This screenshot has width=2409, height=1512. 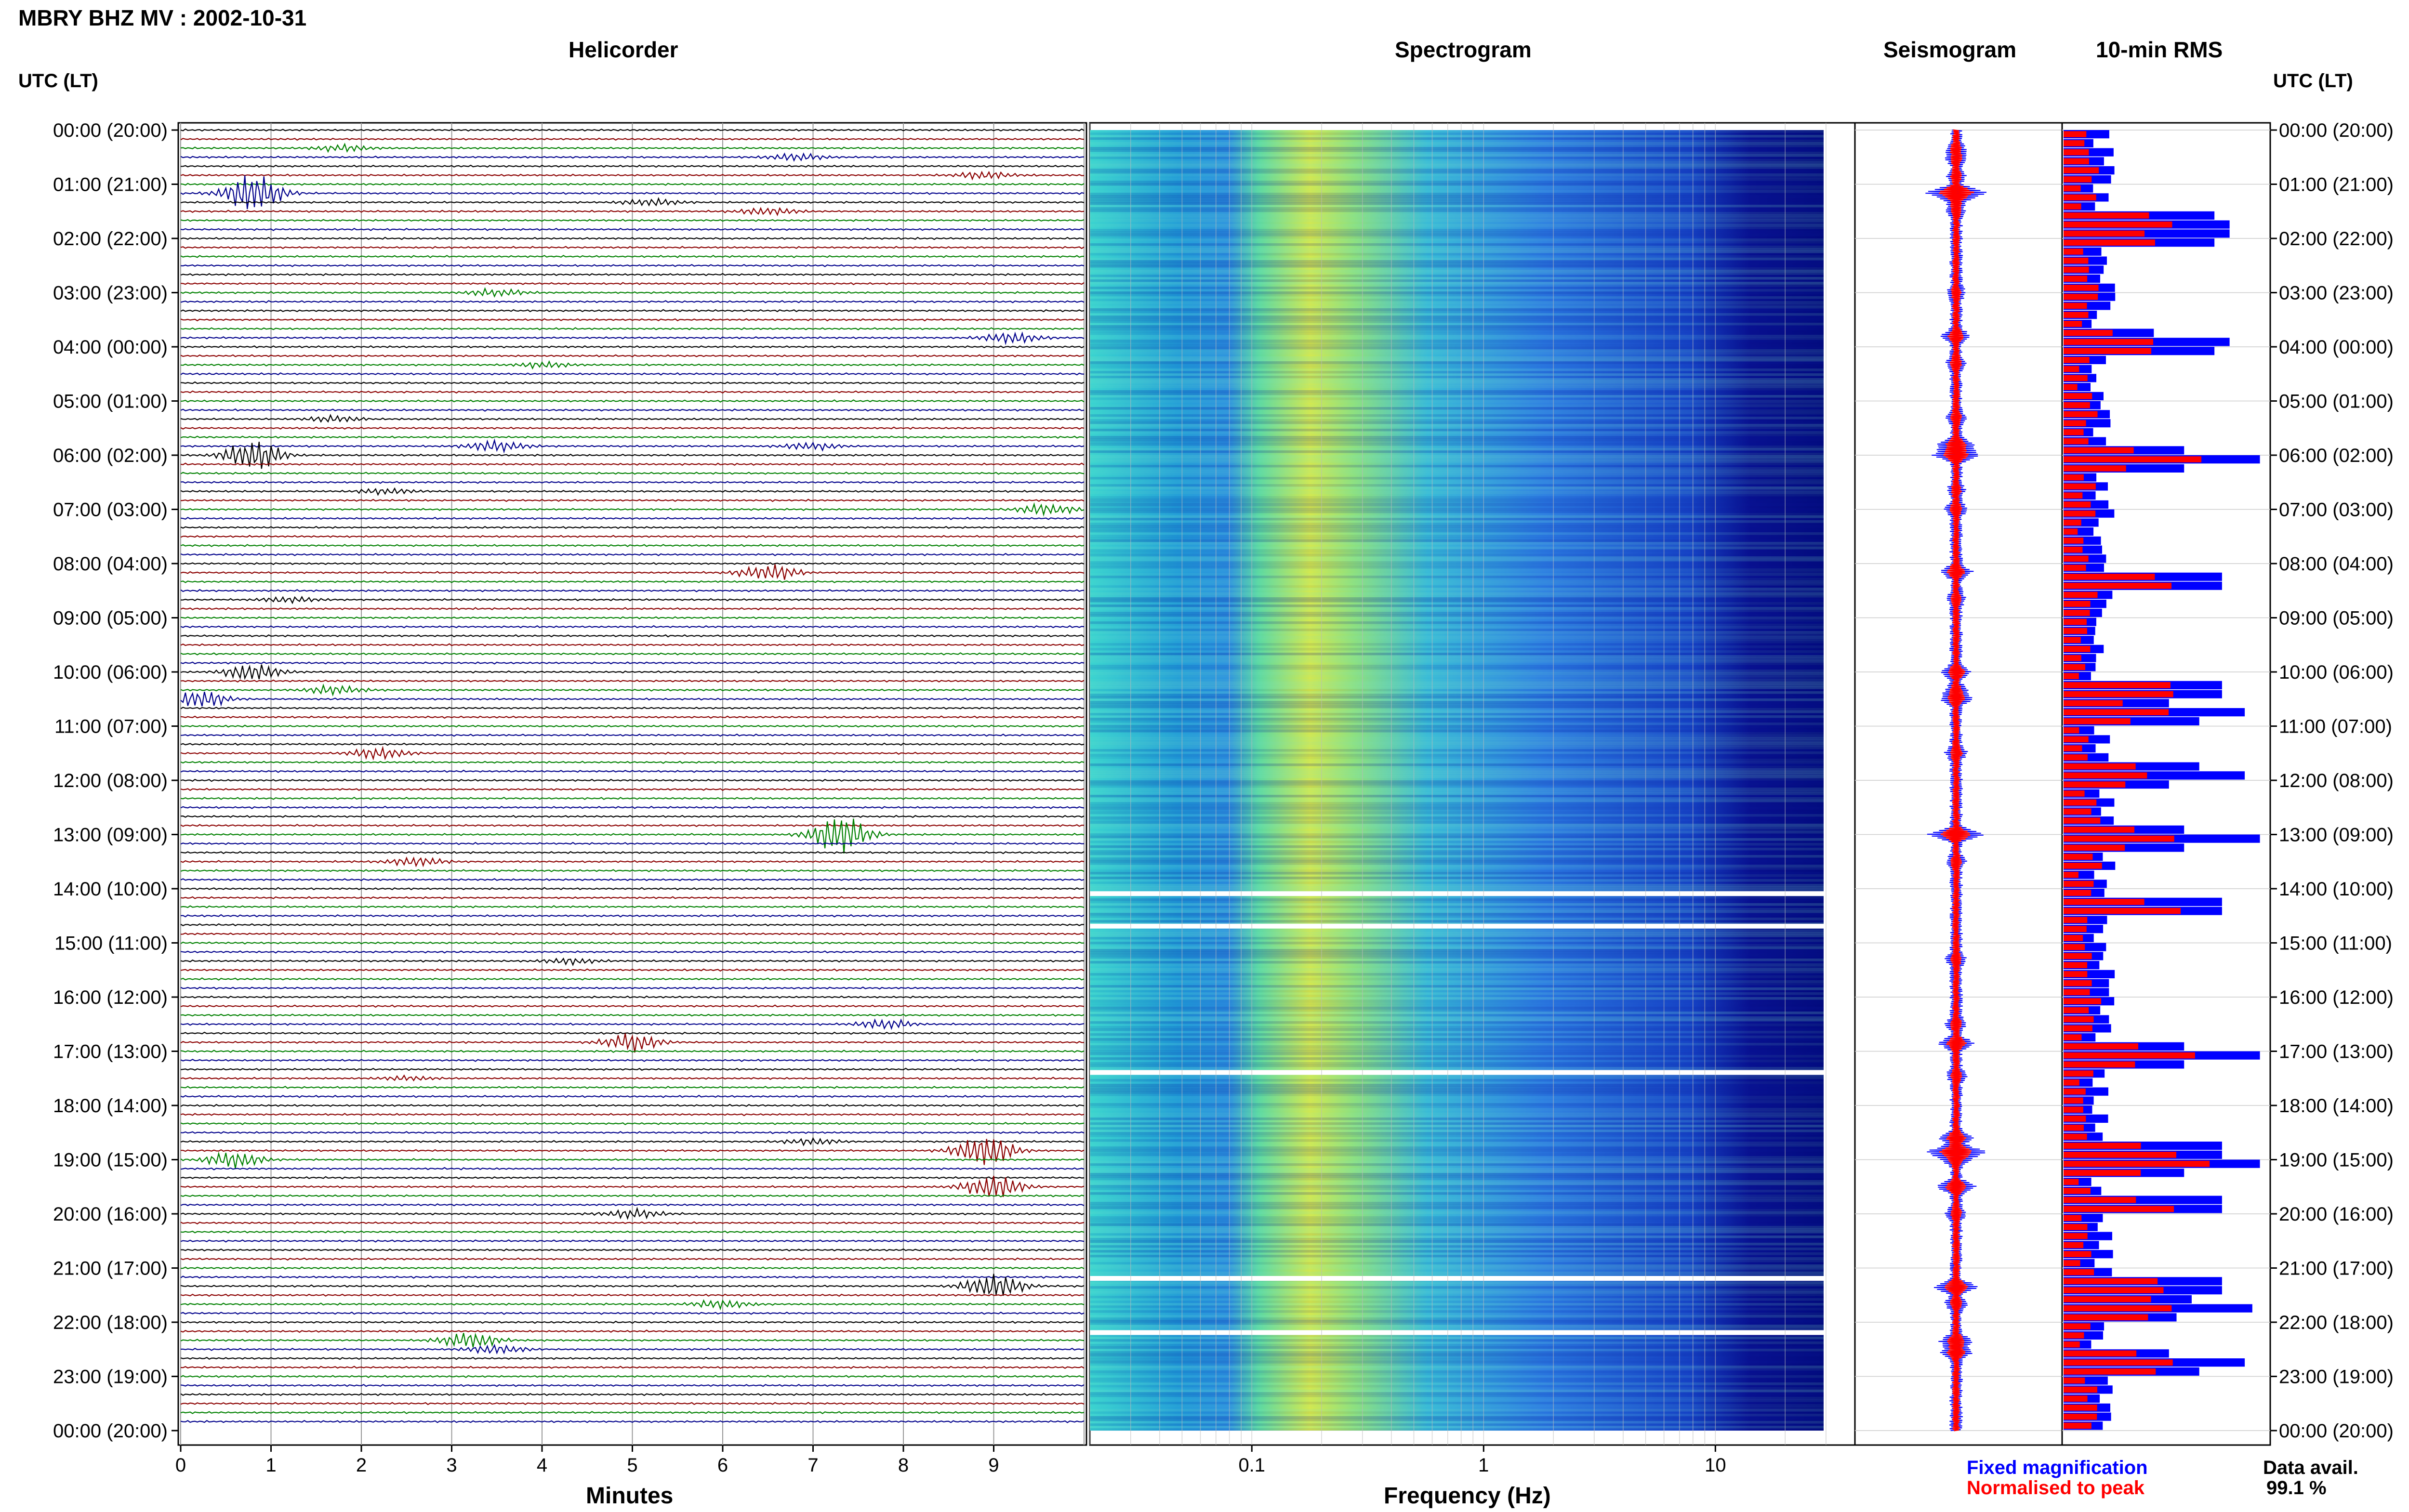 What do you see at coordinates (2336, 1322) in the screenshot?
I see `time-tick-label-right: 22:00 (18:00)` at bounding box center [2336, 1322].